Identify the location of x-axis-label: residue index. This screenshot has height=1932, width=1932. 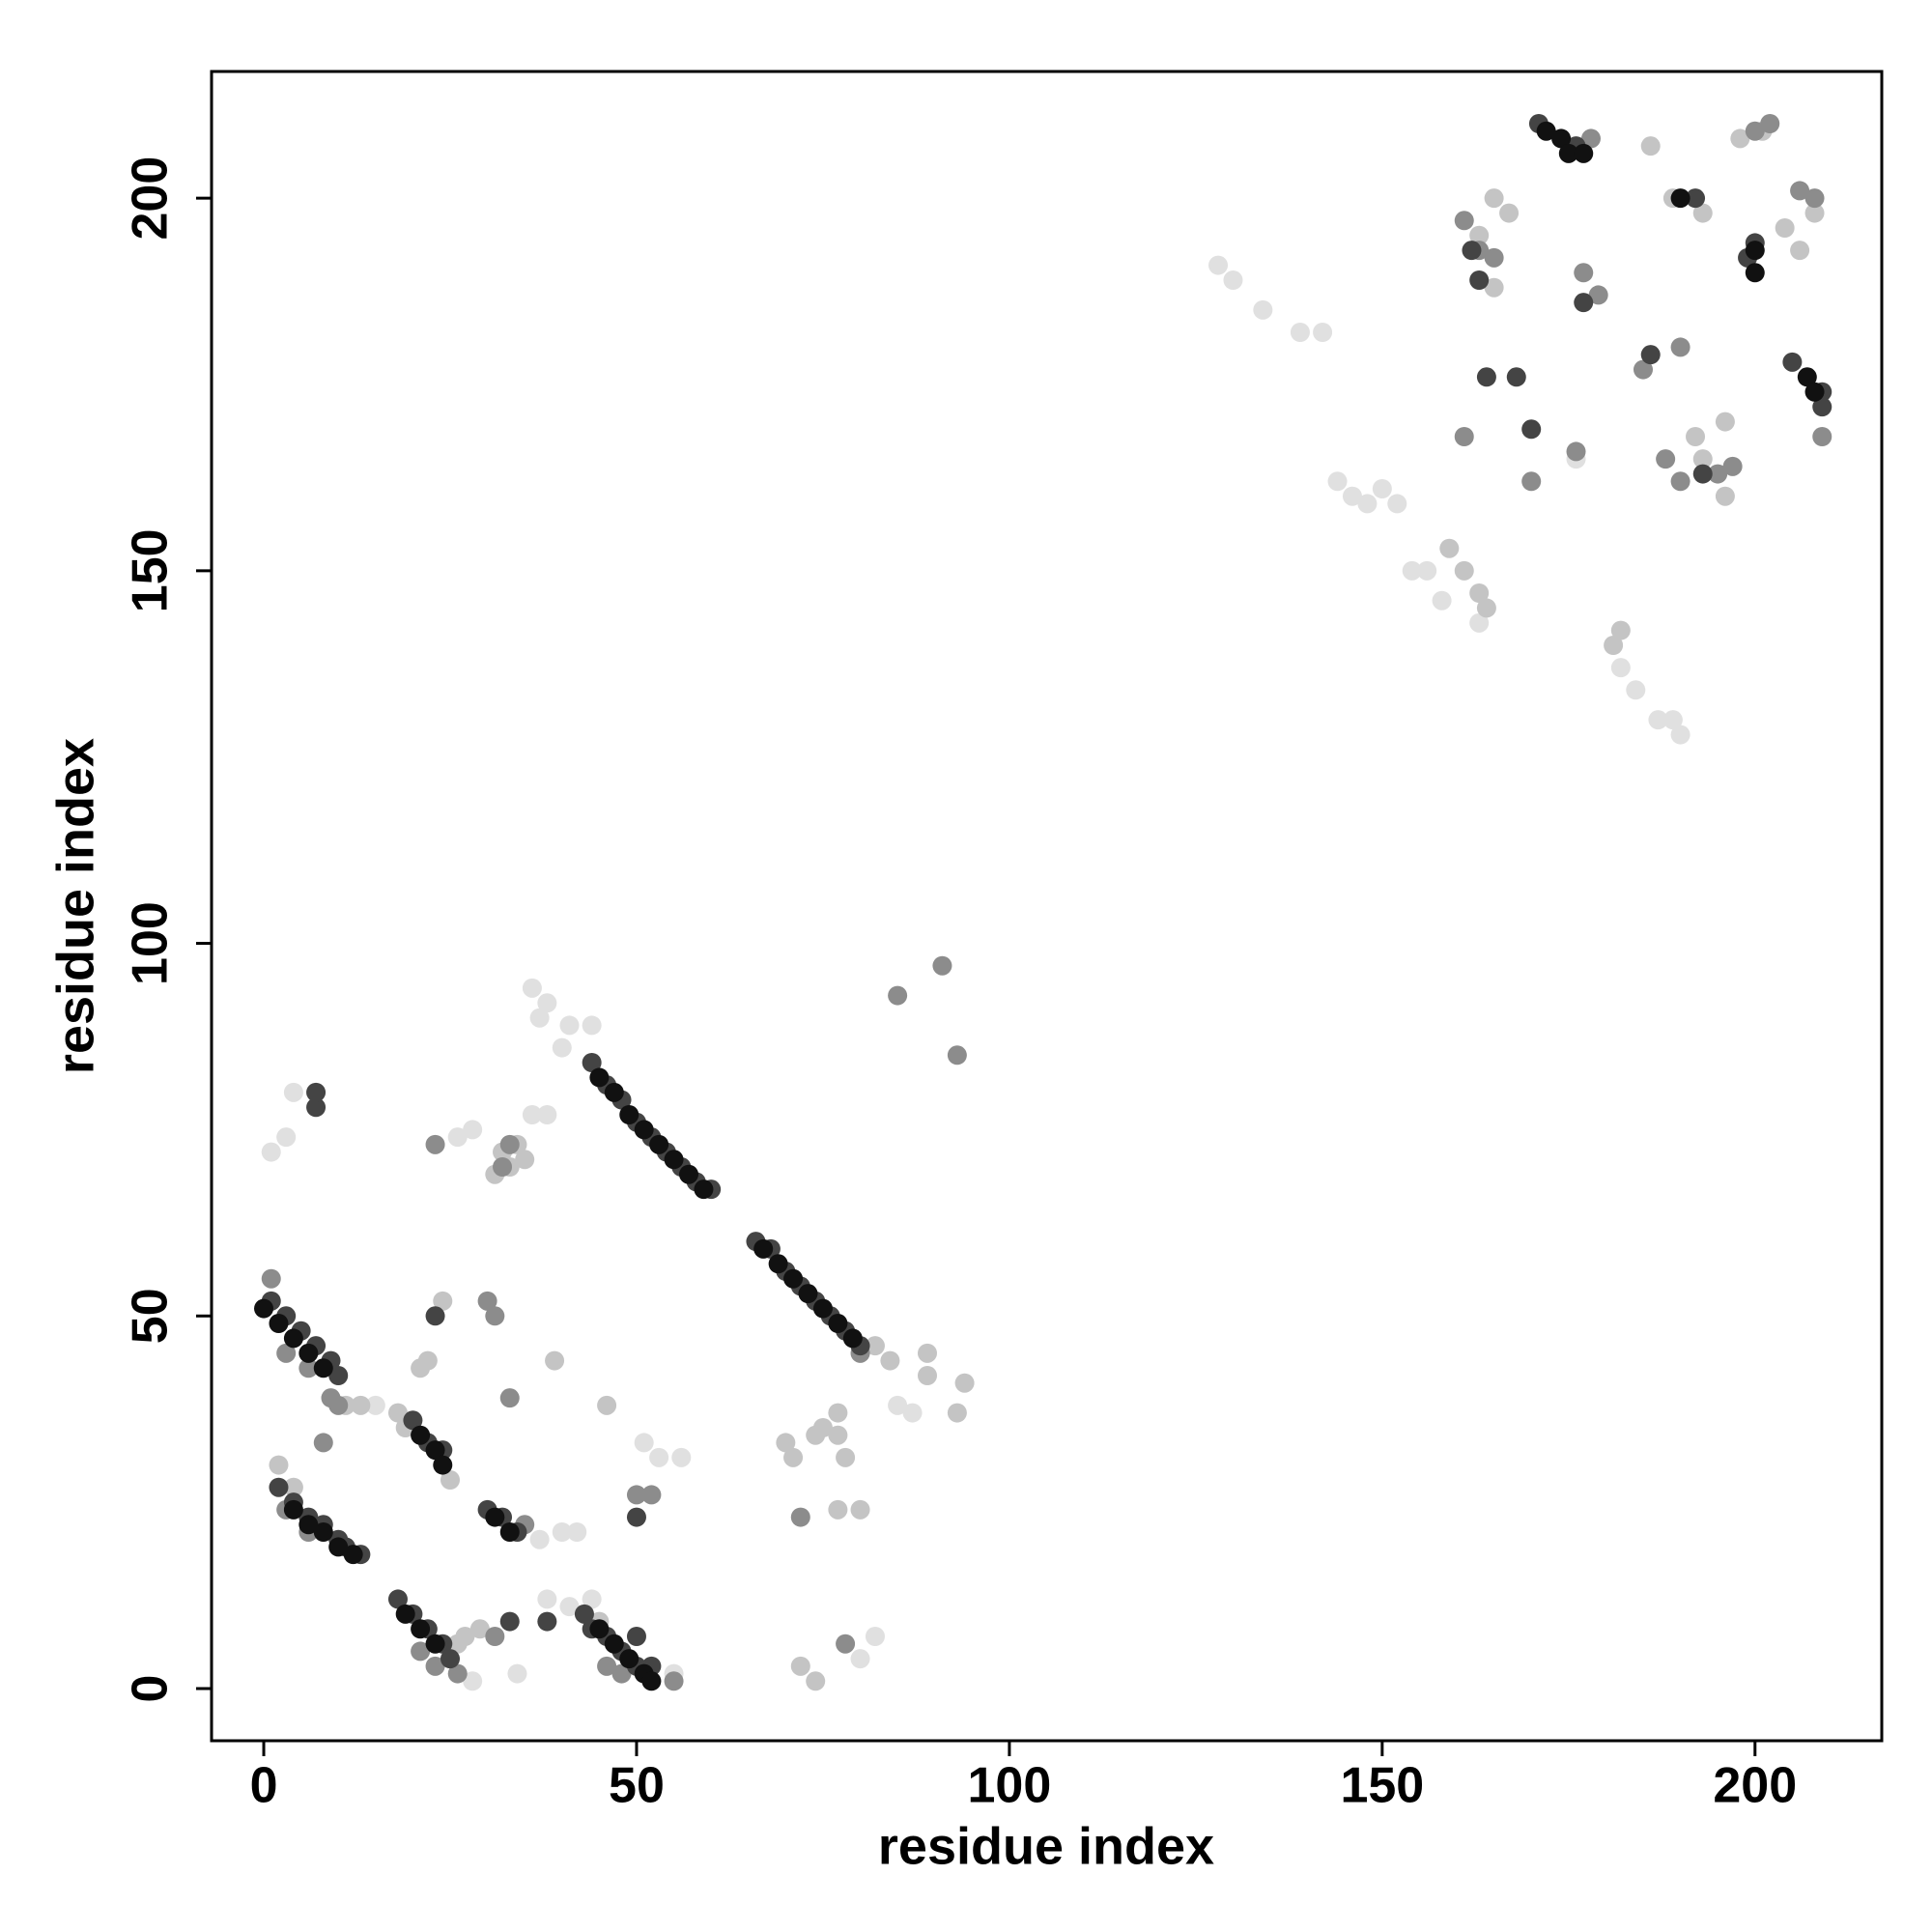
(1046, 1846).